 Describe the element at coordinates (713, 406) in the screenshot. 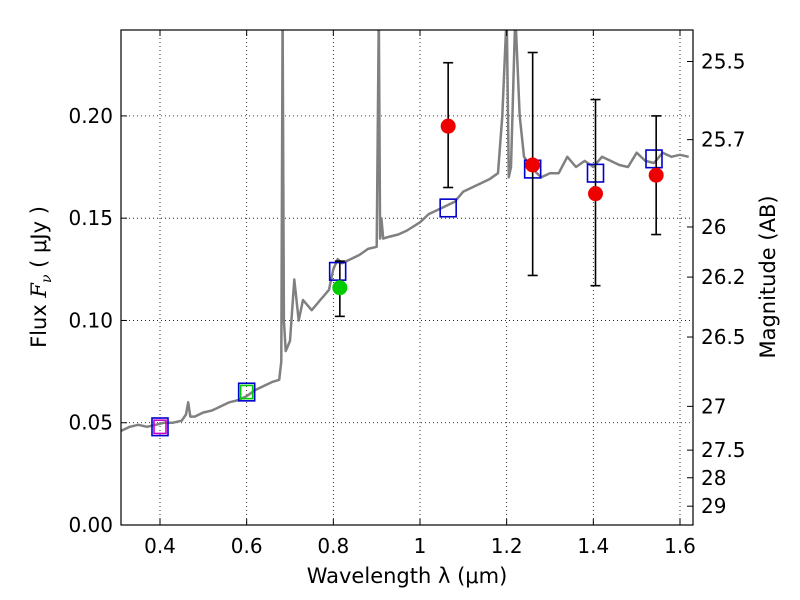

I see `y2-tick-label: 27` at that location.